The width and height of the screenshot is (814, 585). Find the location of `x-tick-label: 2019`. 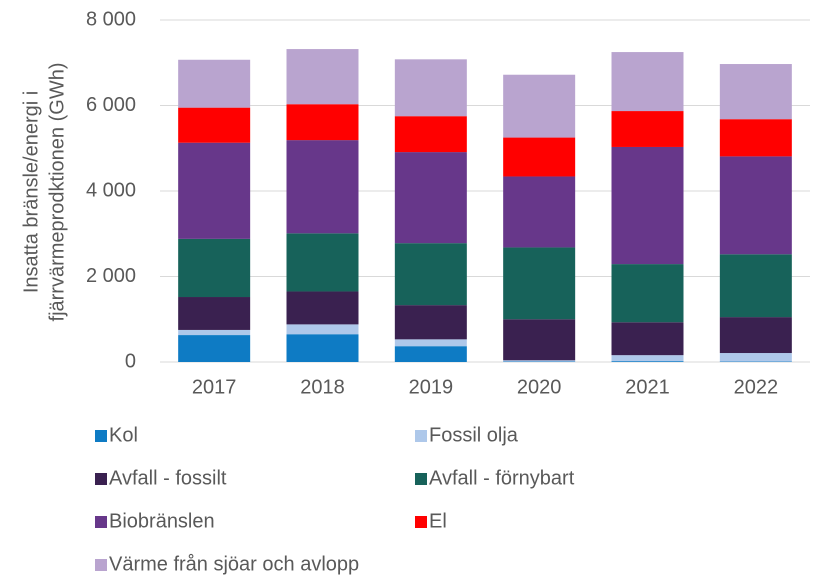

x-tick-label: 2019 is located at coordinates (431, 387).